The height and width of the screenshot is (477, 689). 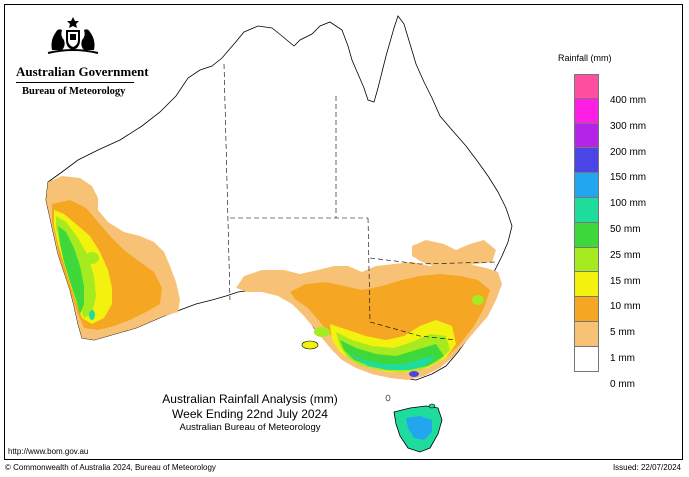 I want to click on legend-scale, so click(x=587, y=223).